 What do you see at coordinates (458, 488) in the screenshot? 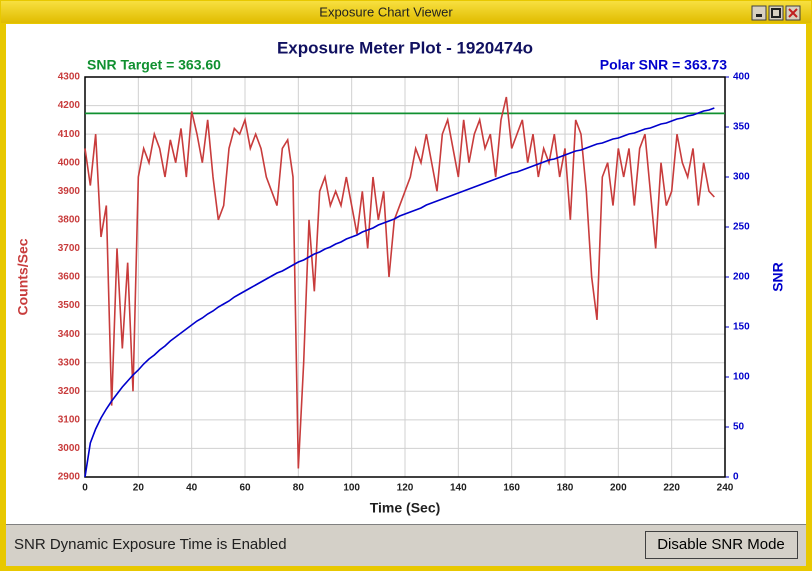
I see `x-tick-label: 140` at bounding box center [458, 488].